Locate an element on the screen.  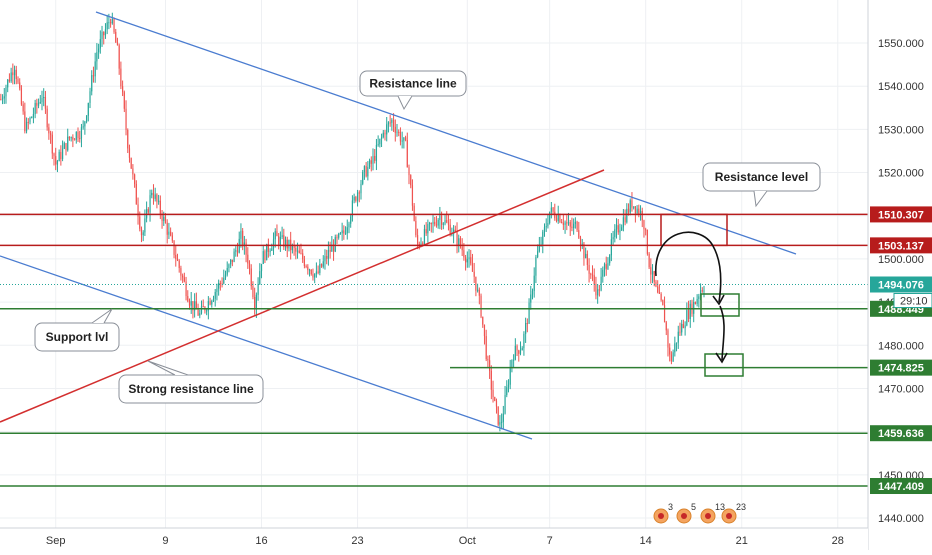
event-badge: 5 is located at coordinates (686, 513).